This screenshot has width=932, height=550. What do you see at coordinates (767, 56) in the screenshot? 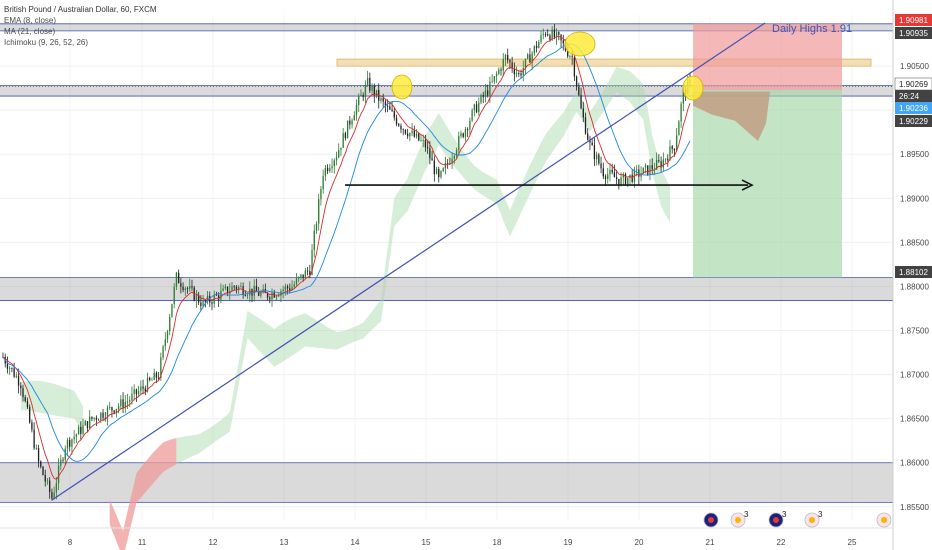
I see `stop-loss-zone` at bounding box center [767, 56].